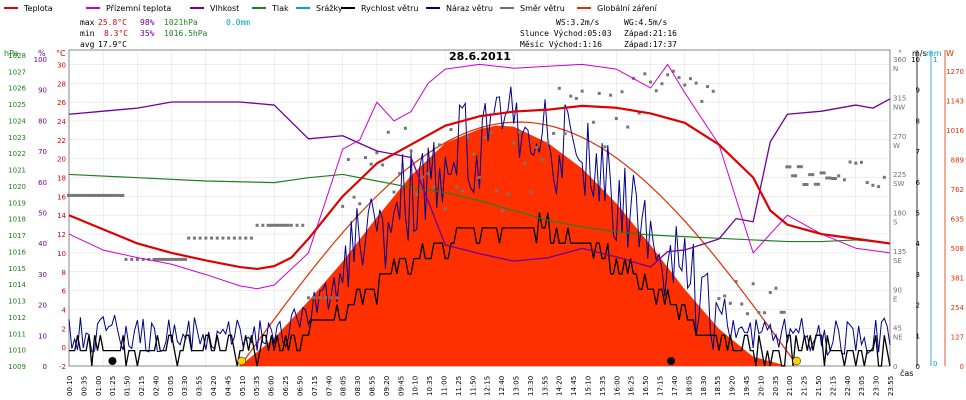  What do you see at coordinates (186, 33) in the screenshot?
I see `stat-min-press: 1016.5hPa` at bounding box center [186, 33].